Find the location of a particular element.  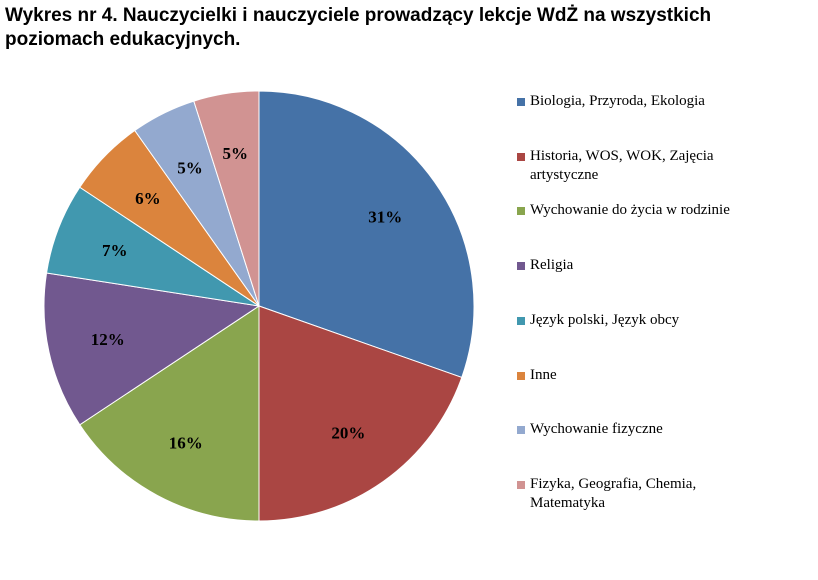

legend-label-6: Inne is located at coordinates (543, 374).